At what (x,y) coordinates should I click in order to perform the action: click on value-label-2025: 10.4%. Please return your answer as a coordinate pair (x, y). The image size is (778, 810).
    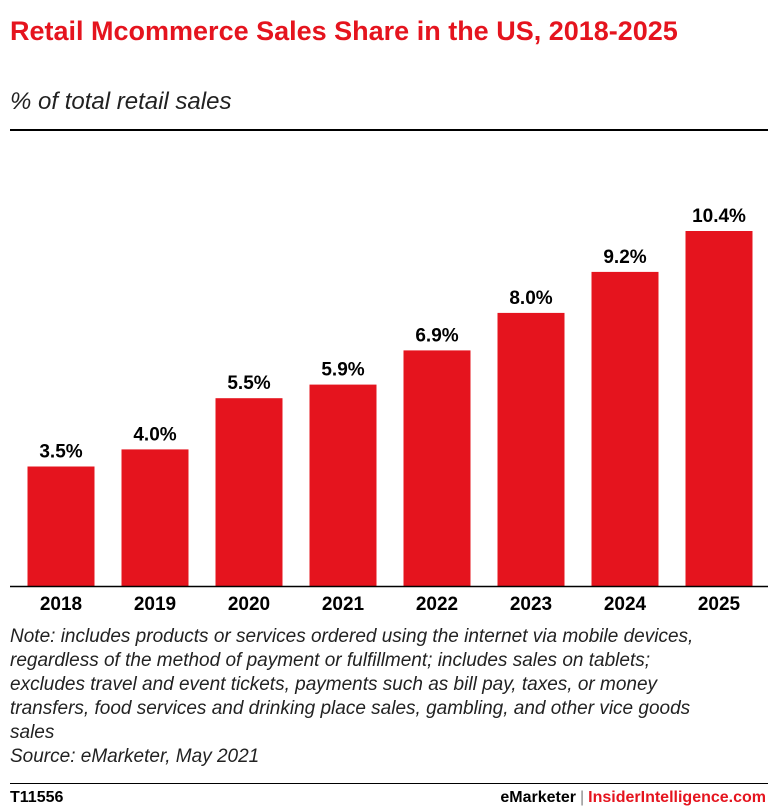
    Looking at the image, I should click on (719, 216).